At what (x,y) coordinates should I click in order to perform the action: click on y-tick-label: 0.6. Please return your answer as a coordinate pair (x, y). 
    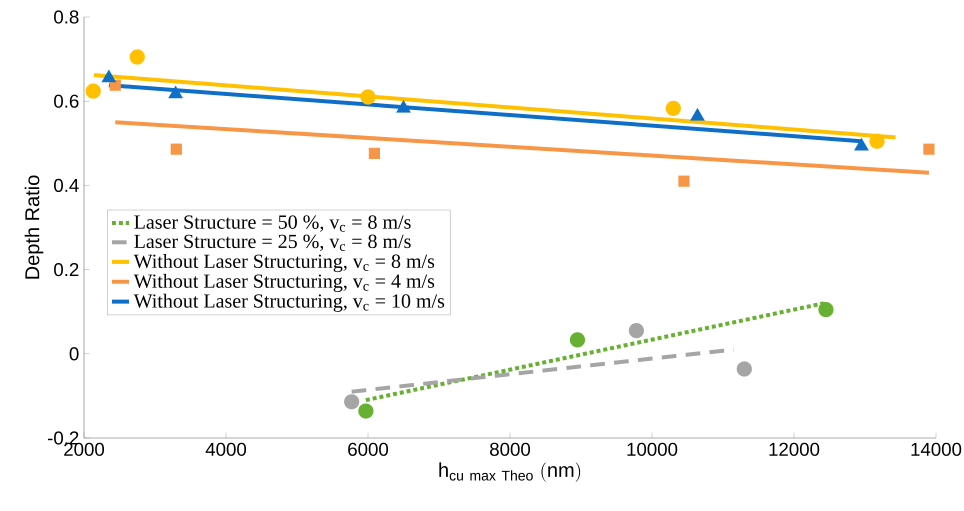
    Looking at the image, I should click on (66, 101).